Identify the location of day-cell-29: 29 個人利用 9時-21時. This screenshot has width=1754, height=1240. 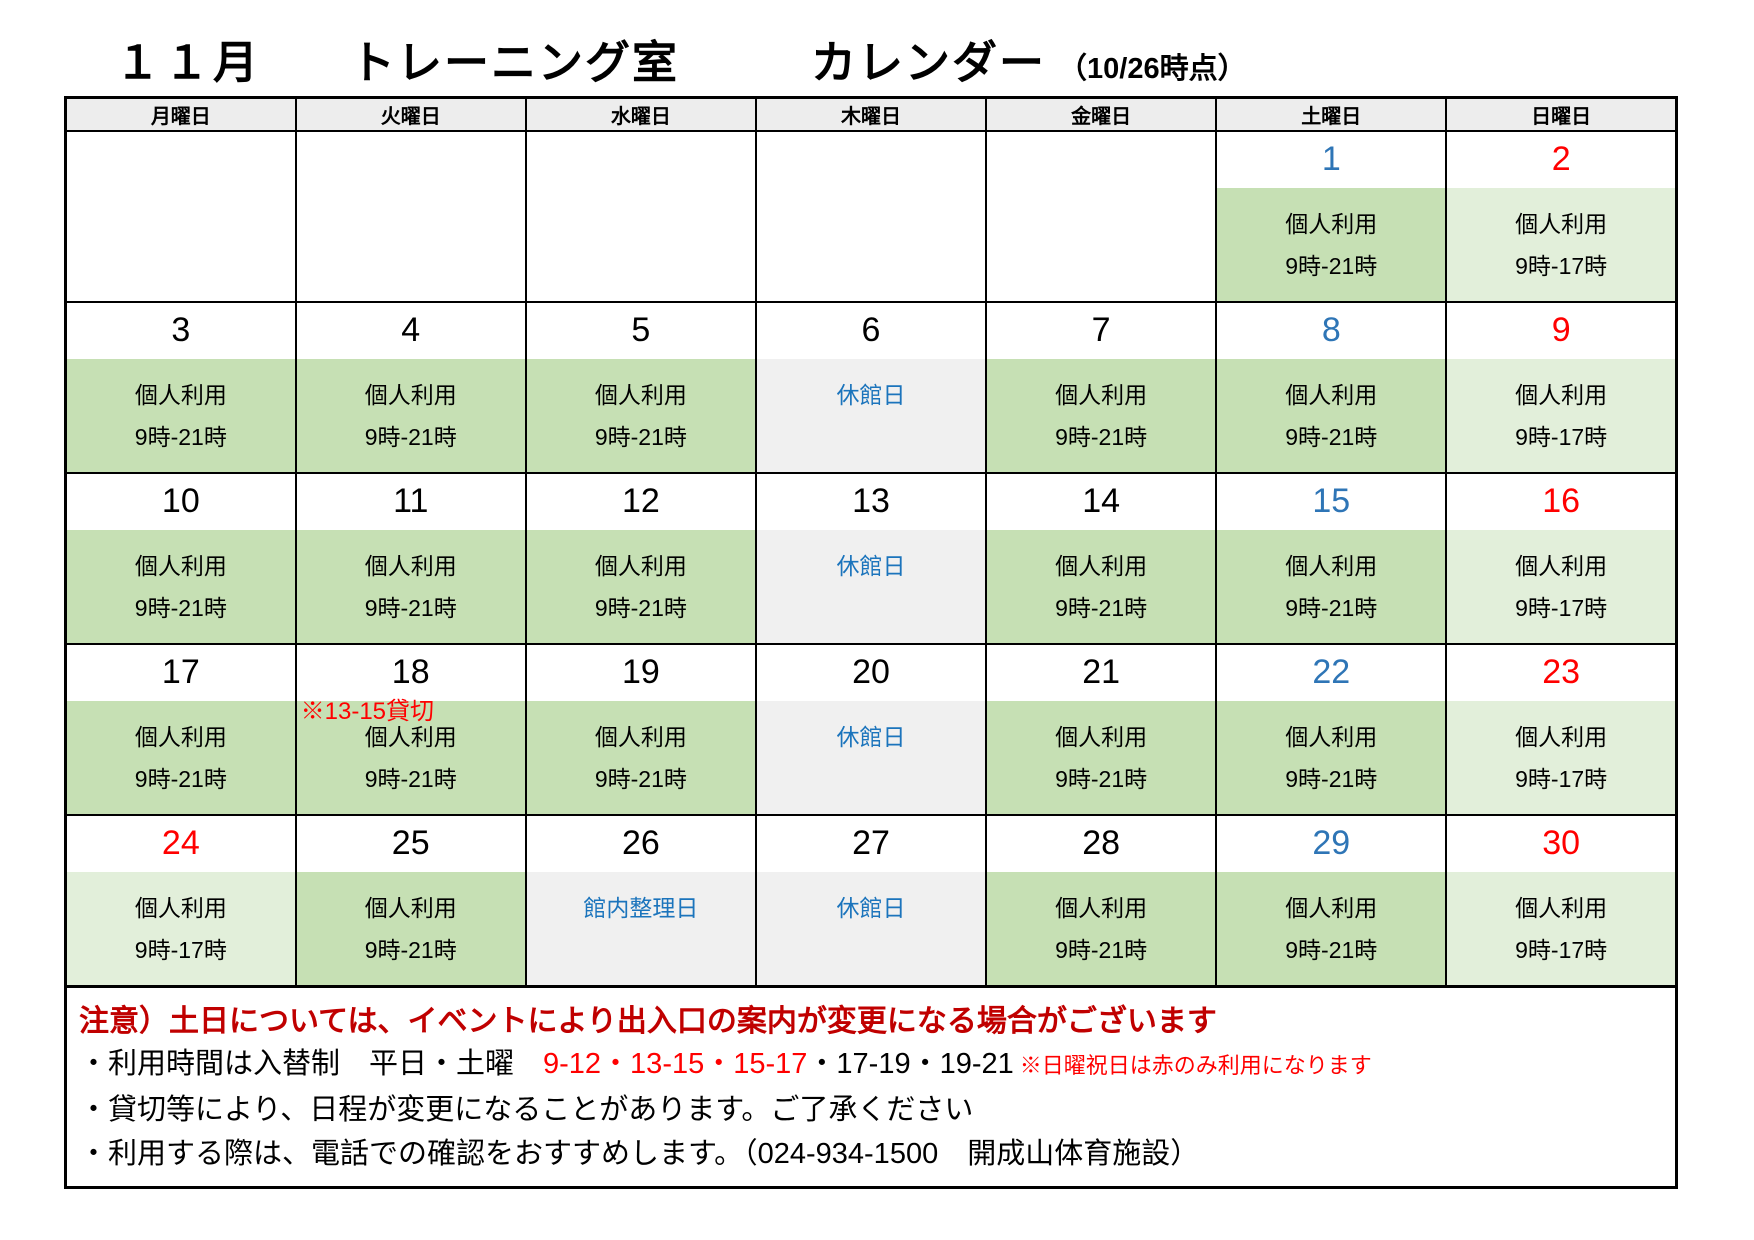
(1331, 900).